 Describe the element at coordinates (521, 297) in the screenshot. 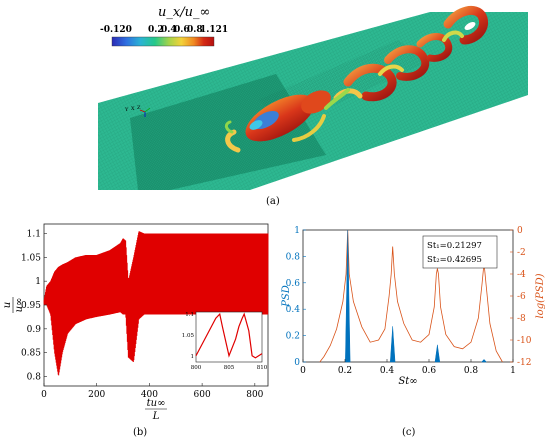

I see `y-right-tick-label: -6` at that location.